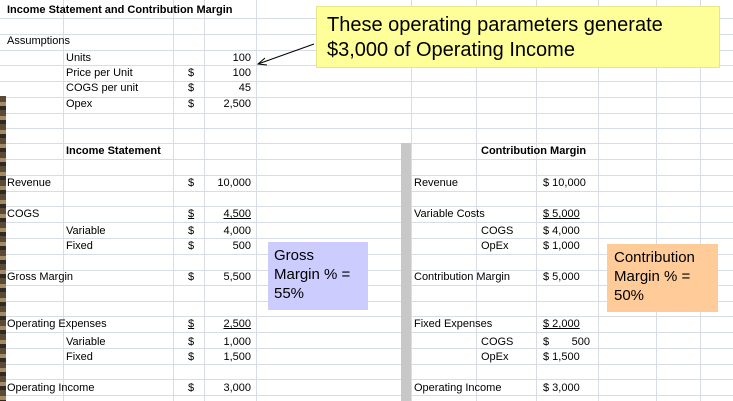 The width and height of the screenshot is (733, 401). What do you see at coordinates (79, 246) in the screenshot?
I see `is-cogs-fixed-label: Fixed` at bounding box center [79, 246].